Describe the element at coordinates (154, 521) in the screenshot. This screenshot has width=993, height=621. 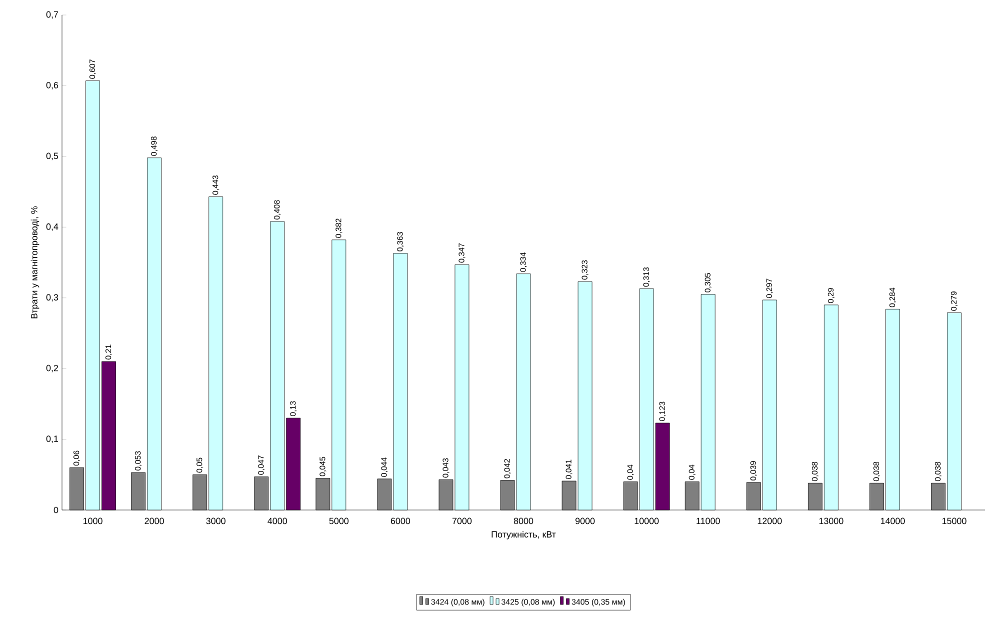
I see `x-tick-label: 2000` at that location.